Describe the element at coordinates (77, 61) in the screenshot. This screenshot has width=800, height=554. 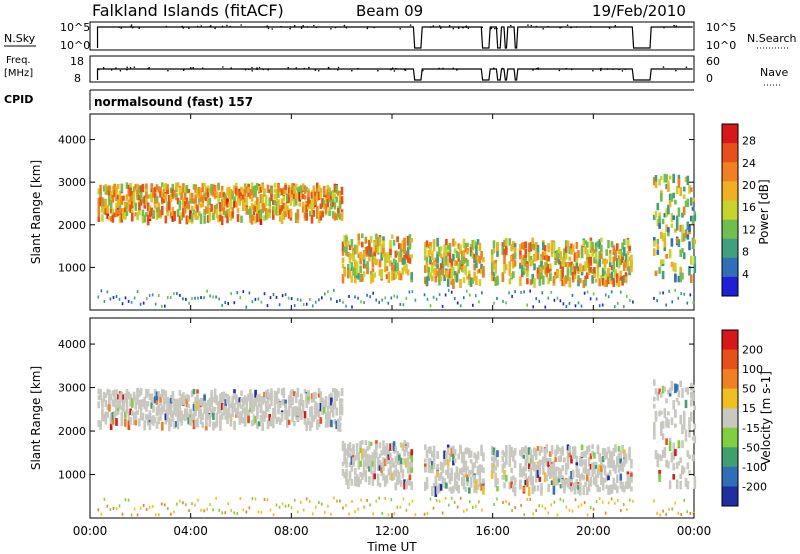
I see `freq-tick-top: 18` at that location.